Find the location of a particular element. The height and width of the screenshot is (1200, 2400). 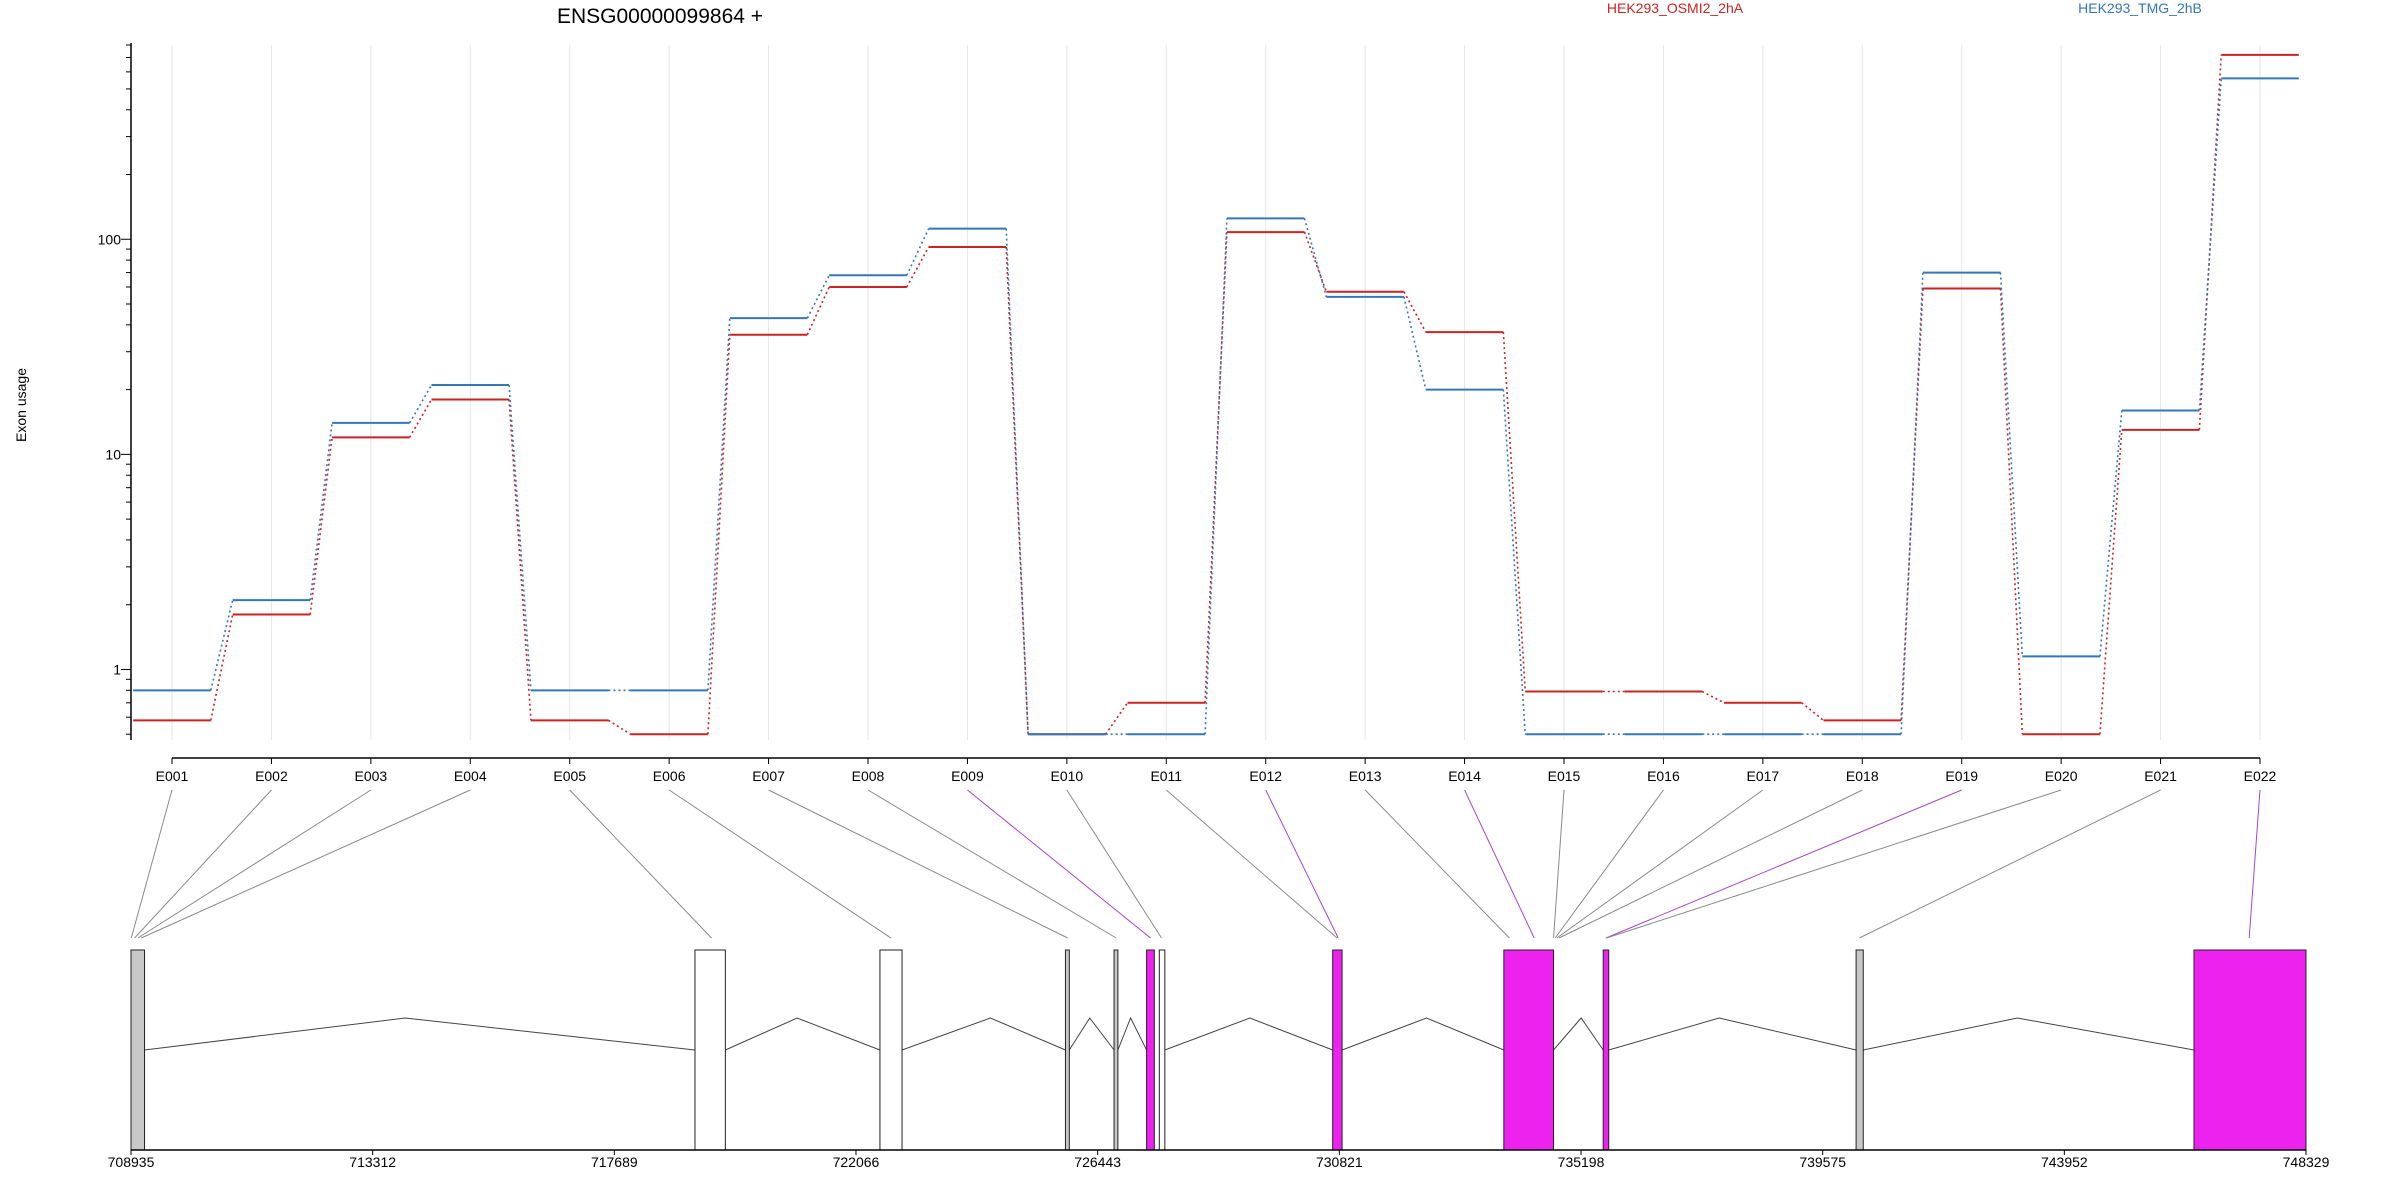

coordinate-tick-label: 708935 is located at coordinates (131, 1162).